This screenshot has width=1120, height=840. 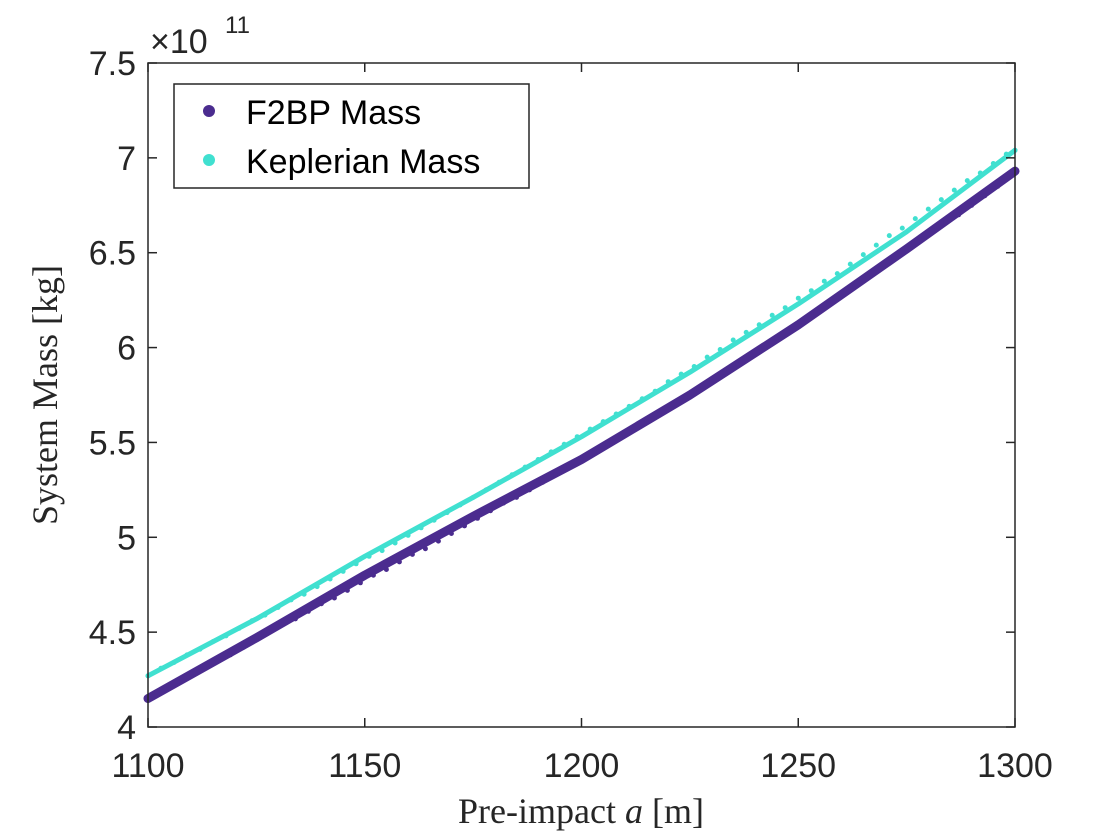 I want to click on x-axis-label-variable: a, so click(x=634, y=811).